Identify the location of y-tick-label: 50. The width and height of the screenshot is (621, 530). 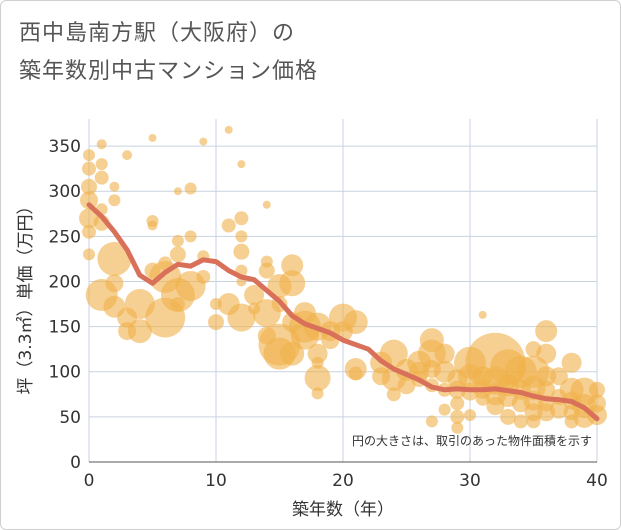
(70, 418).